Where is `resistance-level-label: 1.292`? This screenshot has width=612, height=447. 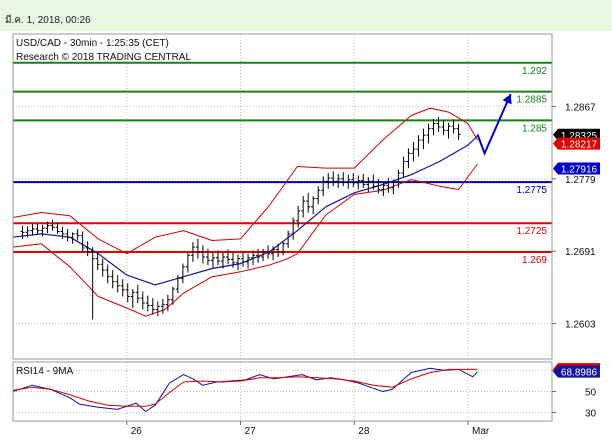 resistance-level-label: 1.292 is located at coordinates (534, 71).